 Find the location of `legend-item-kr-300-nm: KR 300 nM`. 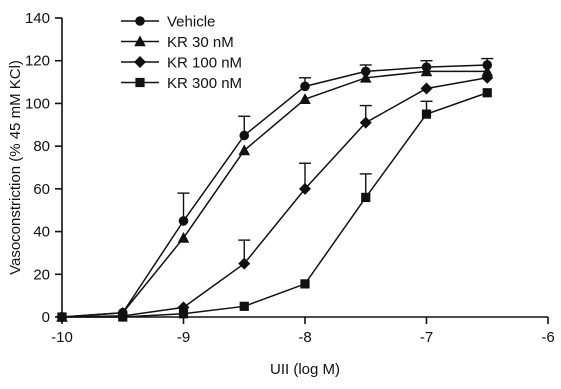

legend-item-kr-300-nm: KR 300 nM is located at coordinates (181, 83).